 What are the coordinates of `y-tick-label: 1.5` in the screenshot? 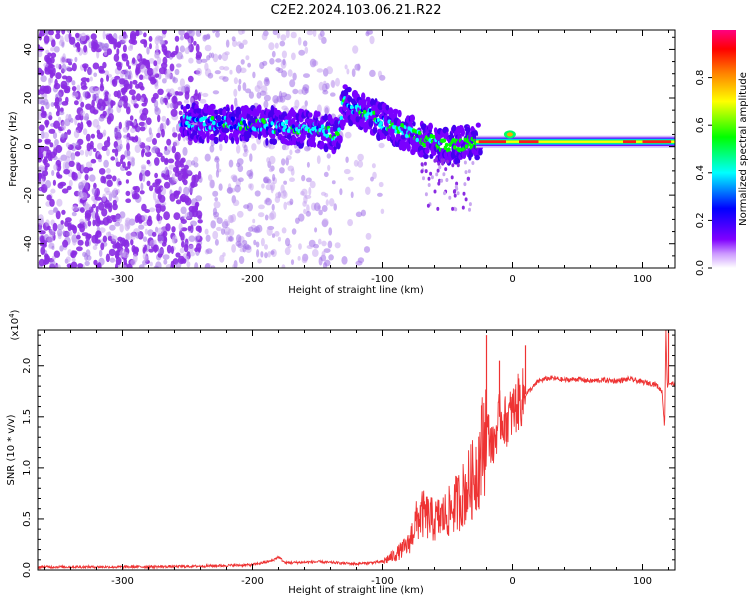 It's located at (27, 417).